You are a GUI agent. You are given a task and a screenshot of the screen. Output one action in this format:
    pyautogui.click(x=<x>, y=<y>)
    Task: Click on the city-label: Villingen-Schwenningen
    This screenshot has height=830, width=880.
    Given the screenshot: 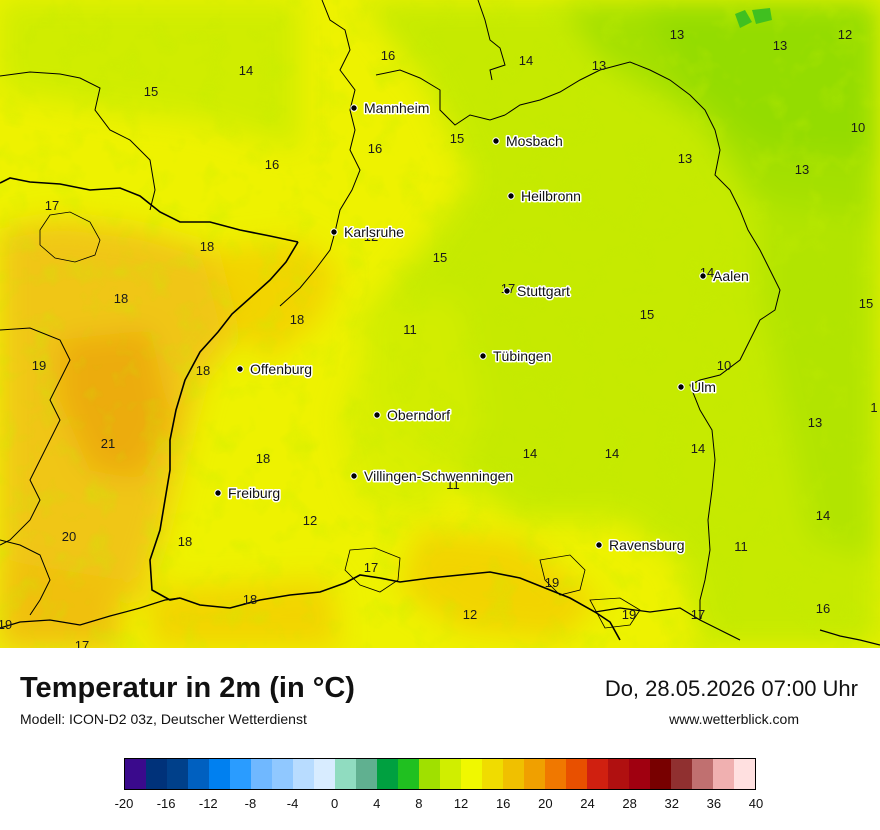 What is the action you would take?
    pyautogui.click(x=438, y=476)
    